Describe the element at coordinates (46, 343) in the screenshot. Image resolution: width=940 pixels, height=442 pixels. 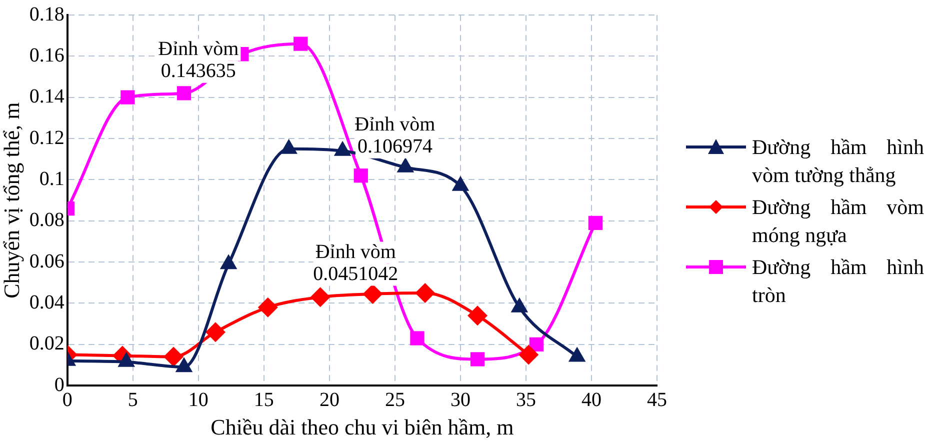
I see `y-tick-label: 0.02` at that location.